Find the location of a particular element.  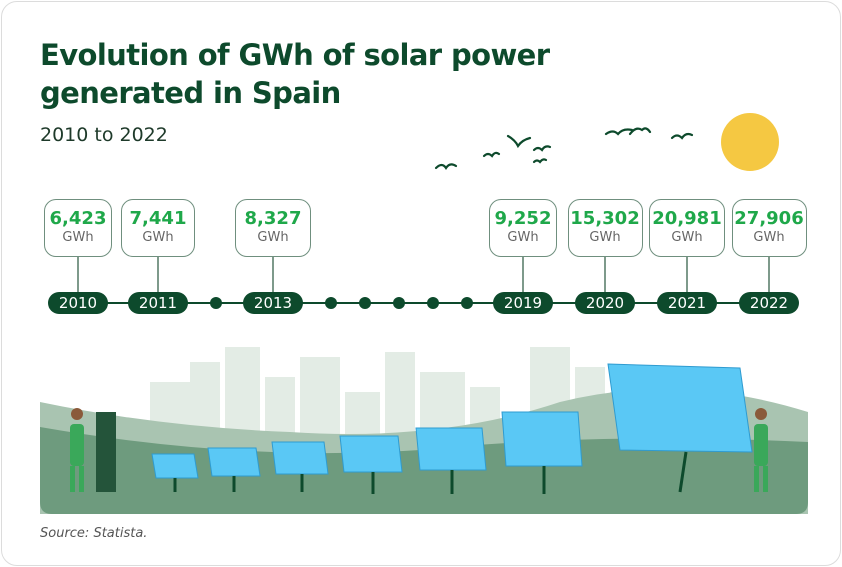

year-pill-2019: 2019 is located at coordinates (523, 303).